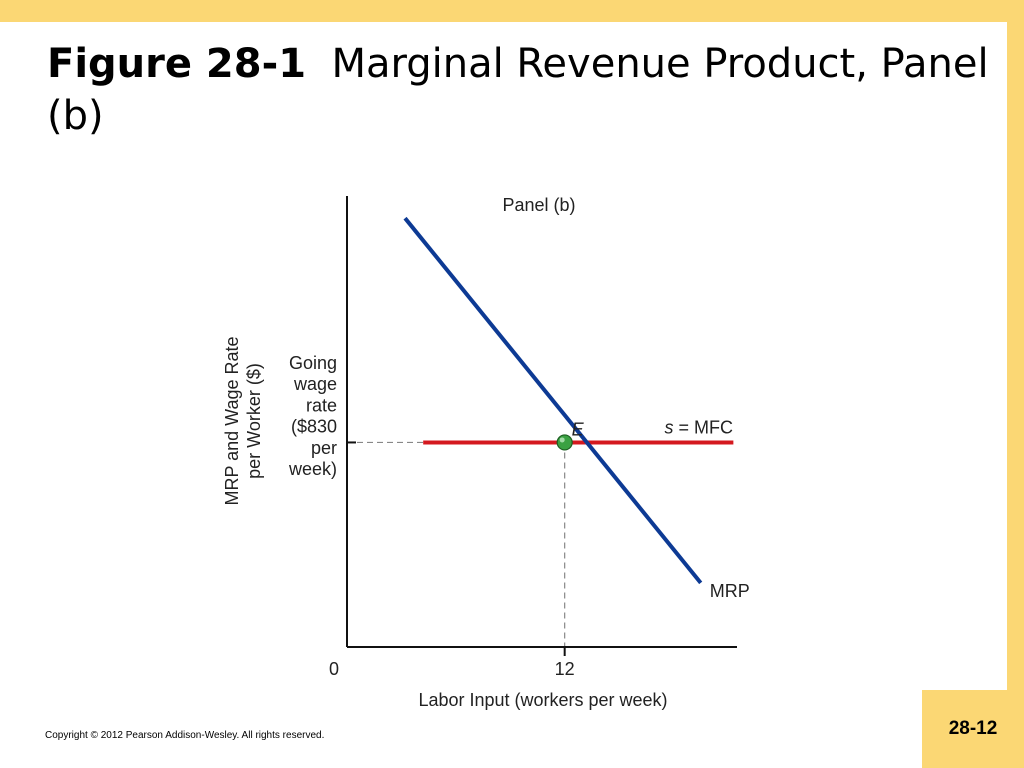  I want to click on page-number: 28-12, so click(973, 728).